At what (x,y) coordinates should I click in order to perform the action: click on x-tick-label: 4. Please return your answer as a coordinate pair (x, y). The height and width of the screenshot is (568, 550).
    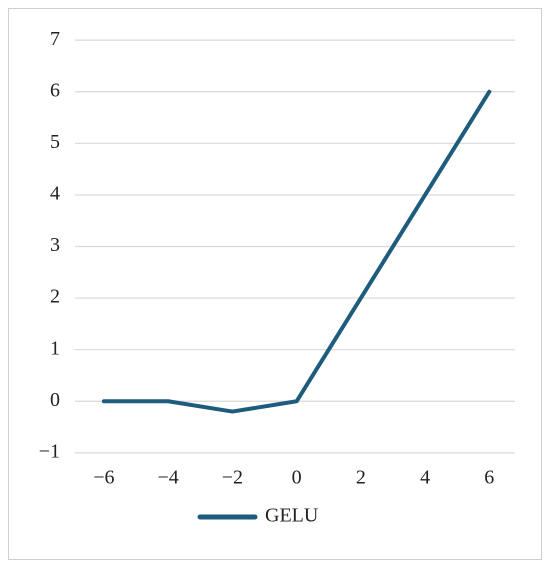
    Looking at the image, I should click on (425, 478).